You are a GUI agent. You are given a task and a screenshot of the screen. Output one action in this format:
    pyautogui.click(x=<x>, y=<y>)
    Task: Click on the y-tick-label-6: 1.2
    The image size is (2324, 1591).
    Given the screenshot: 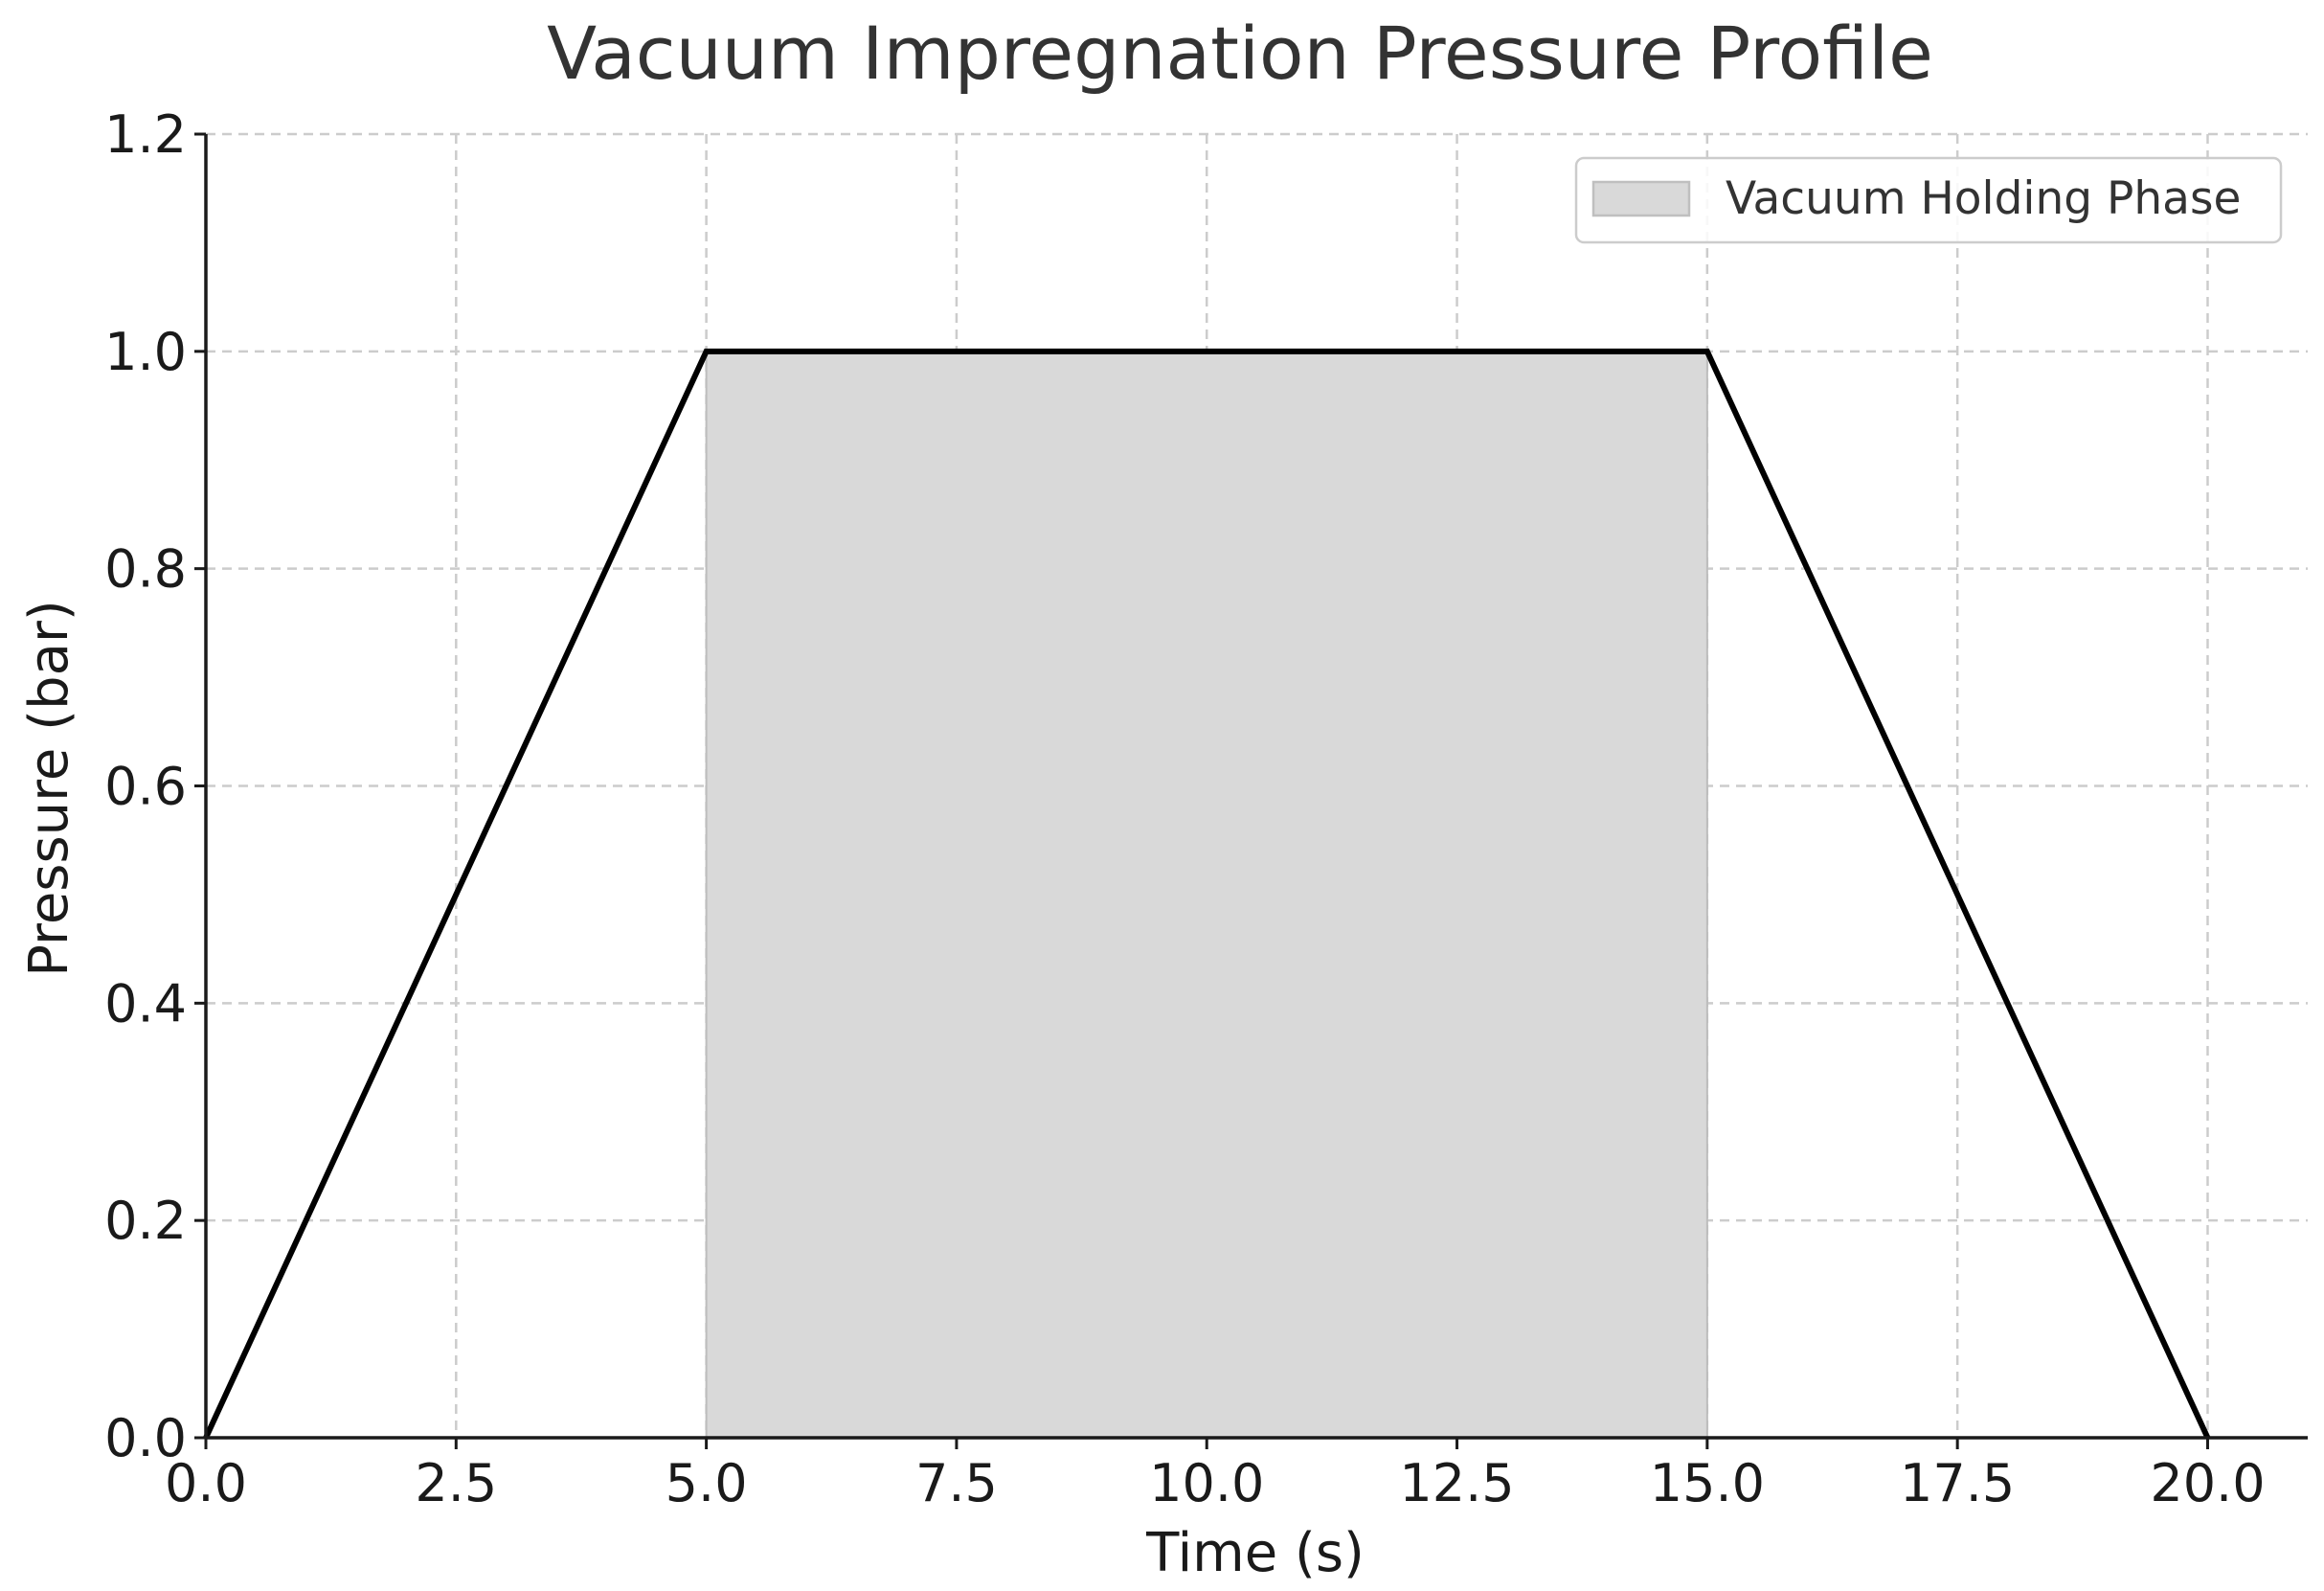 What is the action you would take?
    pyautogui.click(x=146, y=134)
    